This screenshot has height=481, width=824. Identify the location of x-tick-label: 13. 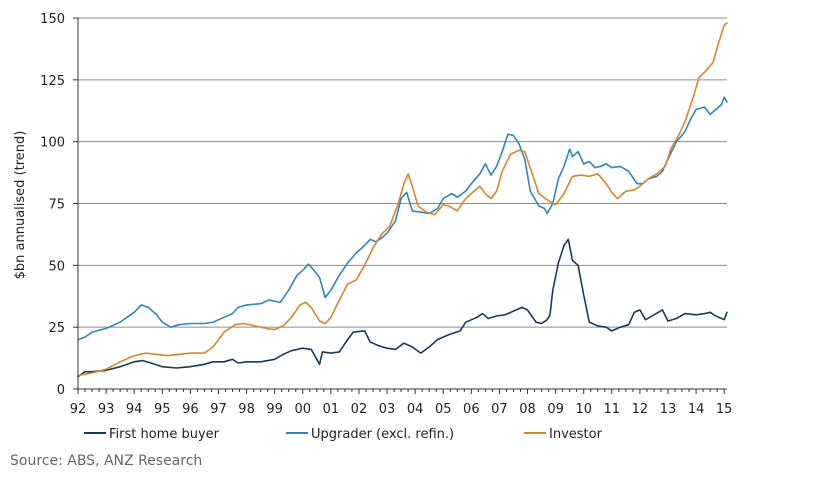
(668, 409).